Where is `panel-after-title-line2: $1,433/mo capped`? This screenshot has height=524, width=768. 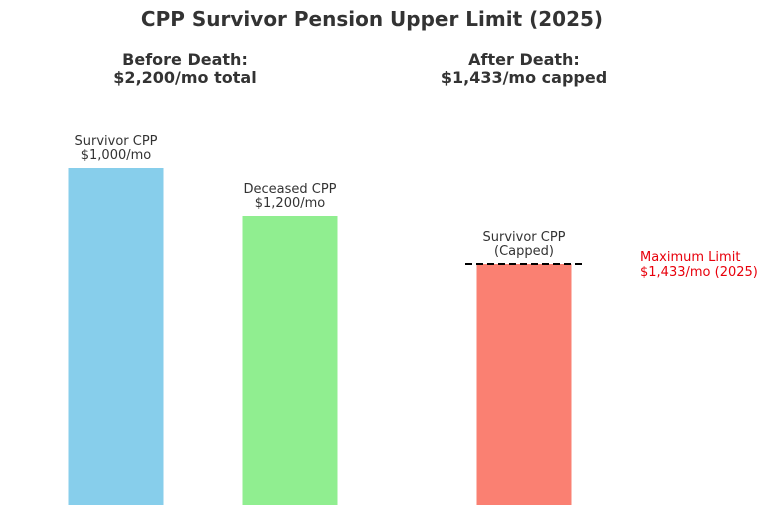 panel-after-title-line2: $1,433/mo capped is located at coordinates (524, 77).